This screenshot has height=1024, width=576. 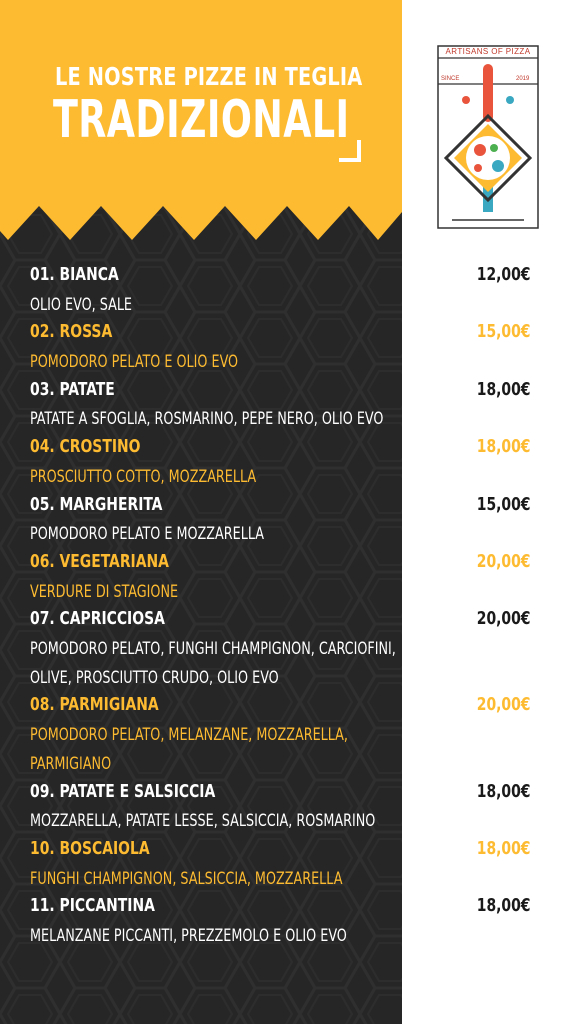 I want to click on item-name: 09. PATATE E SALSICCIA, so click(x=123, y=791).